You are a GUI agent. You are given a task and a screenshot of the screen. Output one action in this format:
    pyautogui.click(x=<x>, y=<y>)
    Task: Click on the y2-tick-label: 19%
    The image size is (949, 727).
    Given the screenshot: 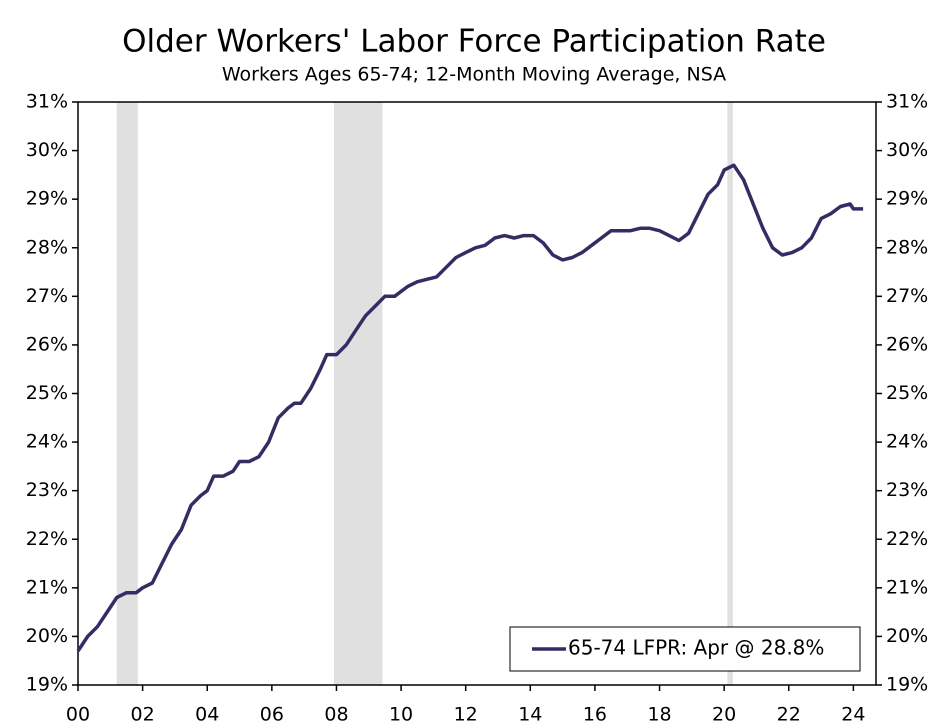 What is the action you would take?
    pyautogui.click(x=907, y=685)
    